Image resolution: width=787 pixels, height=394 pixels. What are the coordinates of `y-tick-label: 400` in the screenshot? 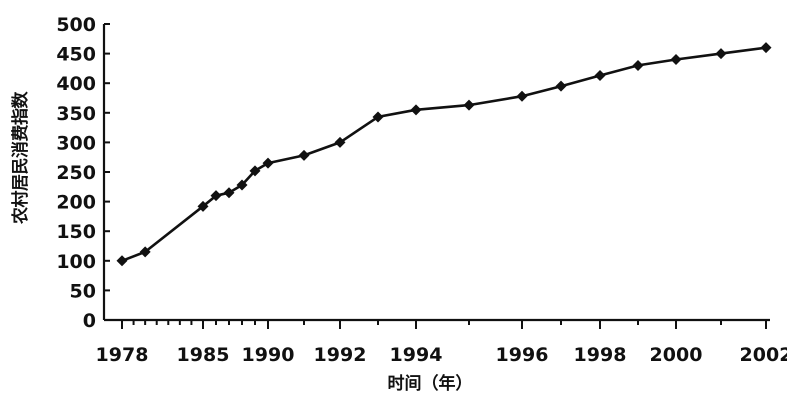 It's located at (76, 84).